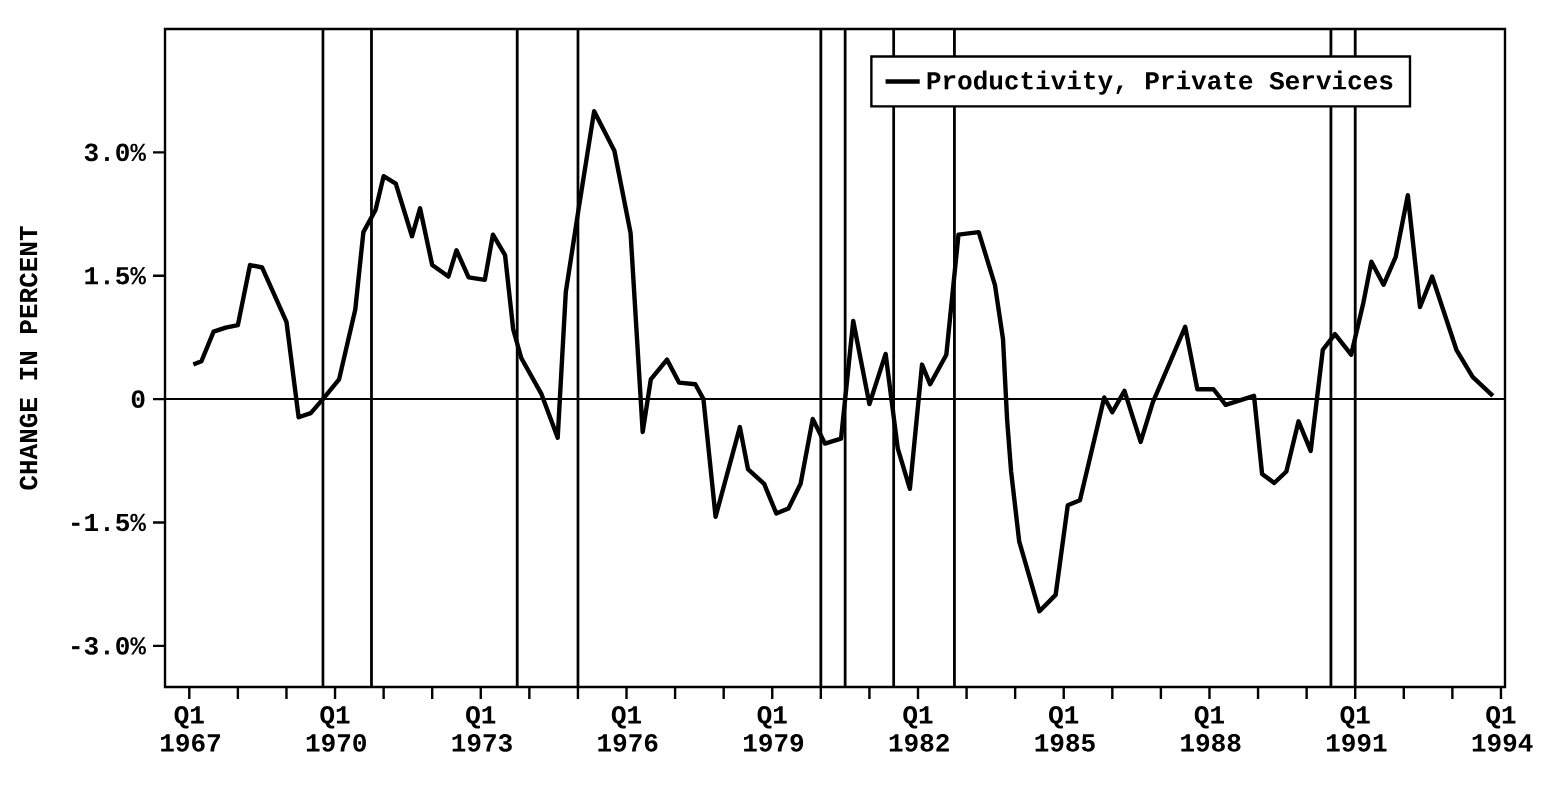  I want to click on x-tick-label: Q1 1994, so click(1502, 729).